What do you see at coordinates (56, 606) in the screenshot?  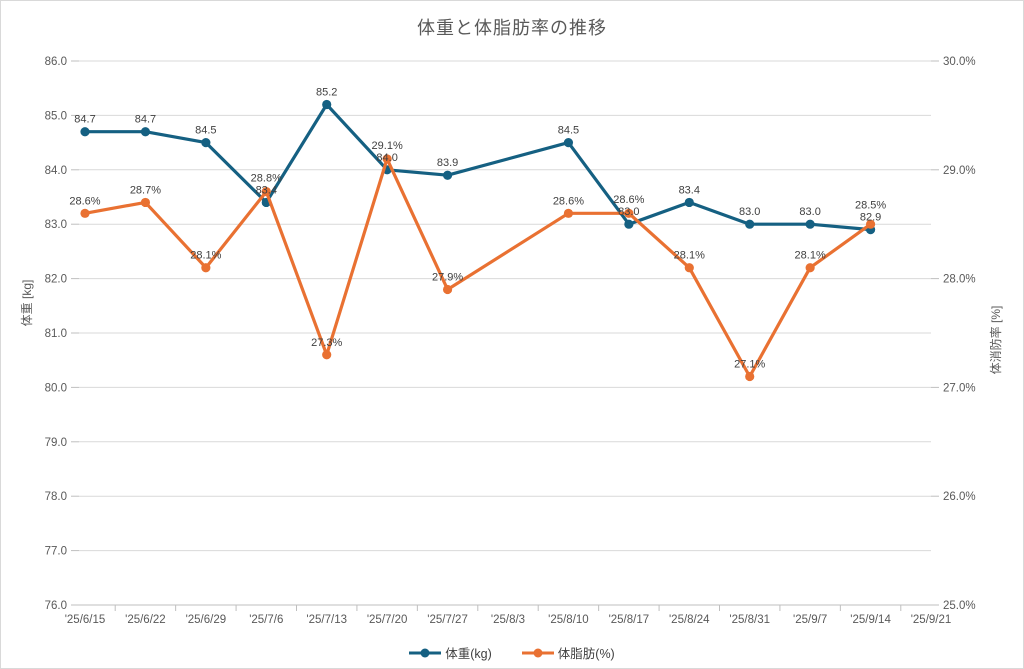 I see `left-axis-tick-label: 76.0` at bounding box center [56, 606].